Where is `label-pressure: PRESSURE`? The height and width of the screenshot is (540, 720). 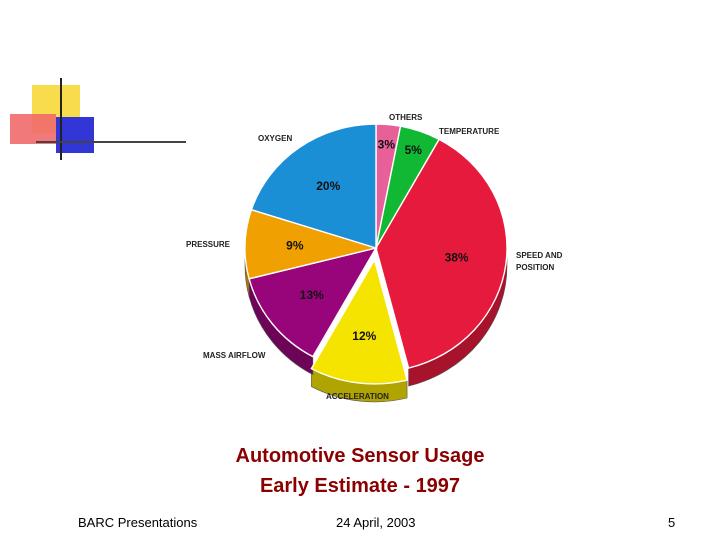 label-pressure: PRESSURE is located at coordinates (208, 244).